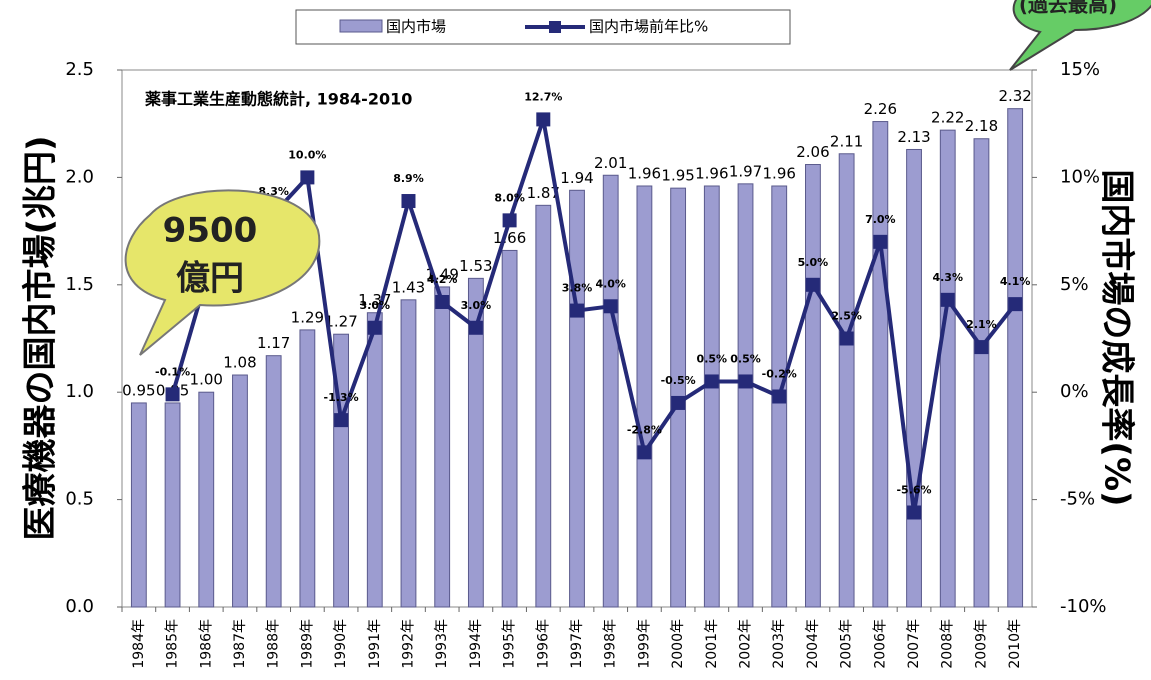 This screenshot has width=1151, height=680. Describe the element at coordinates (644, 429) in the screenshot. I see `data-label: -2.8%` at that location.